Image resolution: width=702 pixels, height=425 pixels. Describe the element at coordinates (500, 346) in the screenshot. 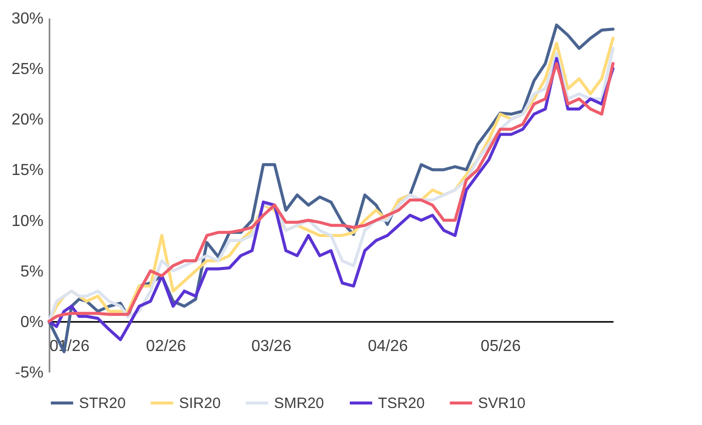

I see `x-tick-label: 05/26` at that location.